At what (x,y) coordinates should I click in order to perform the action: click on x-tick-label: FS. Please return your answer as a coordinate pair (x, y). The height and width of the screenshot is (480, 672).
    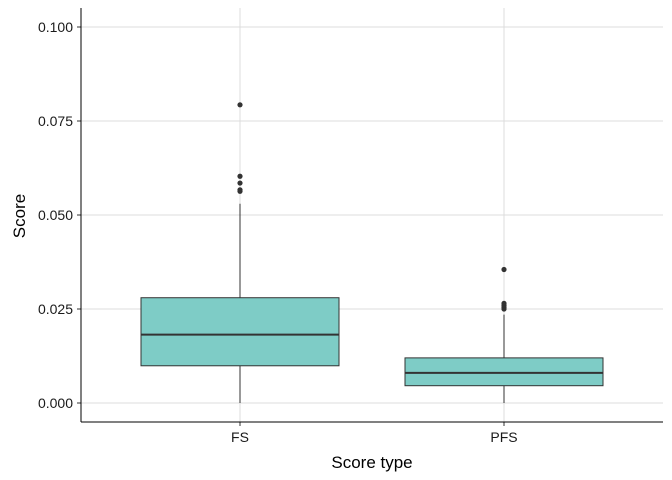
    Looking at the image, I should click on (240, 437).